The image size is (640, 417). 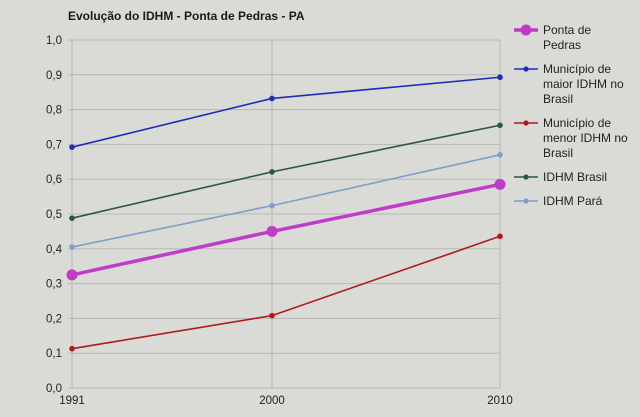 What do you see at coordinates (54, 76) in the screenshot?
I see `y-tick-label: 0,9` at bounding box center [54, 76].